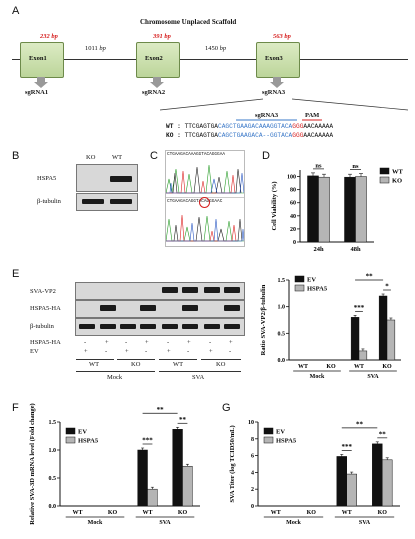  I want to click on sgrna3-label: sgRNA3, so click(274, 92).